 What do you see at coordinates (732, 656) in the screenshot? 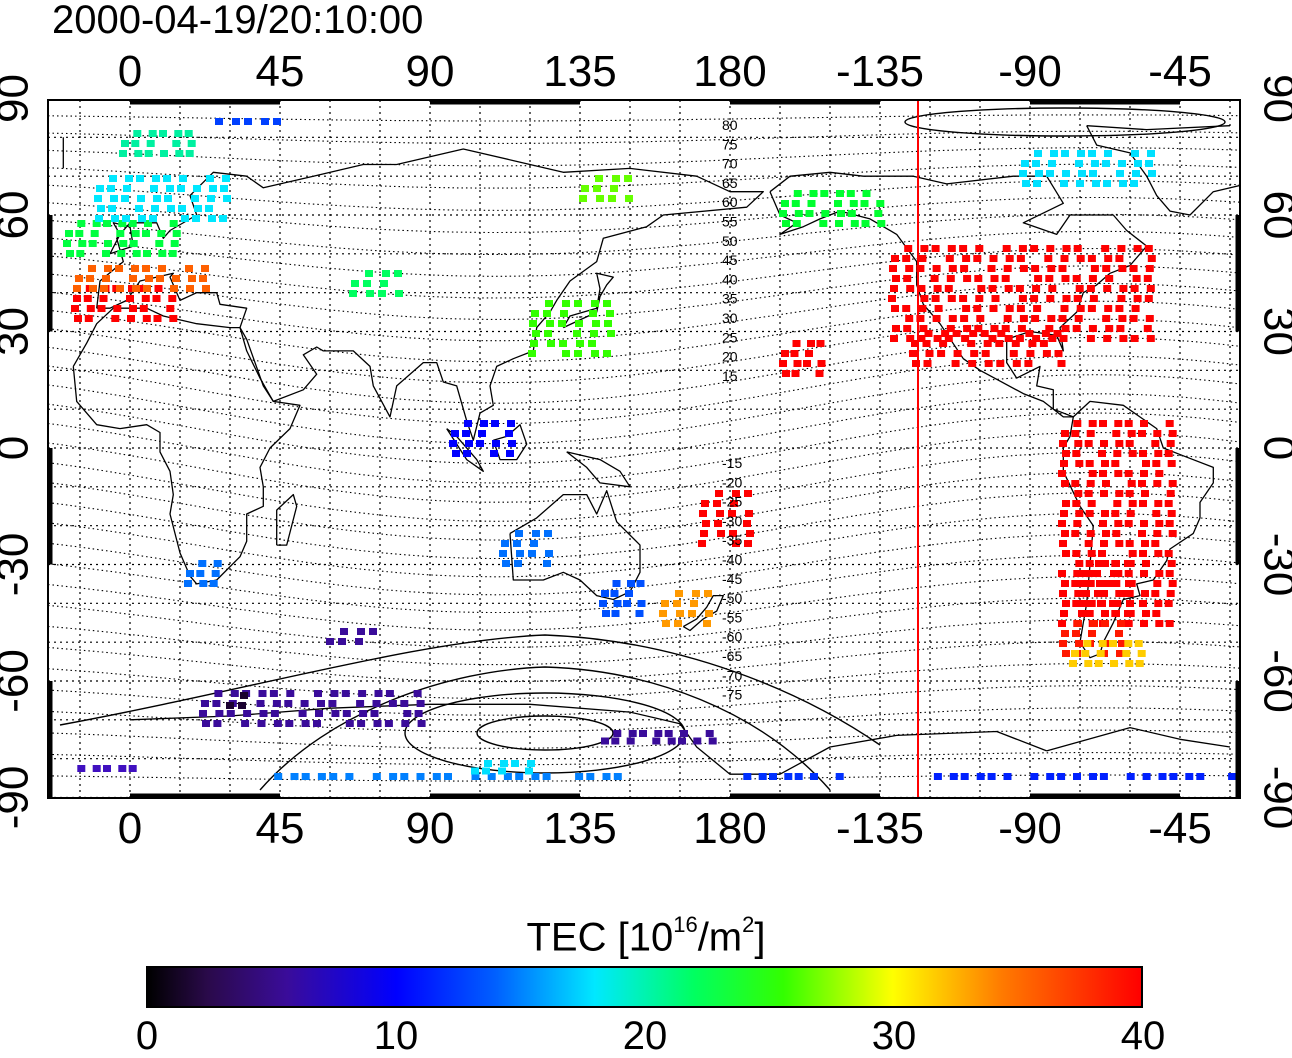
I see `contour-label-south: -65` at bounding box center [732, 656].